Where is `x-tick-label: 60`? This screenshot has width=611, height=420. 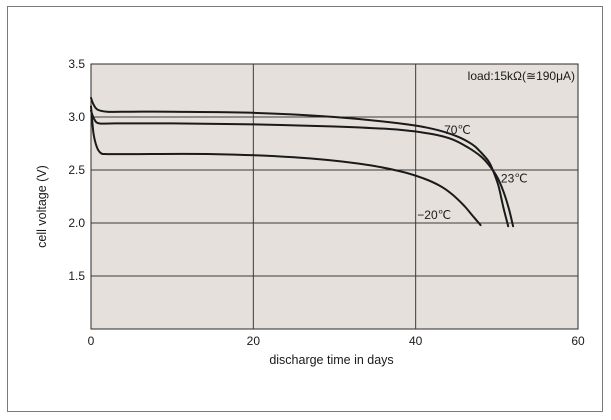
x-tick-label: 60 is located at coordinates (578, 341).